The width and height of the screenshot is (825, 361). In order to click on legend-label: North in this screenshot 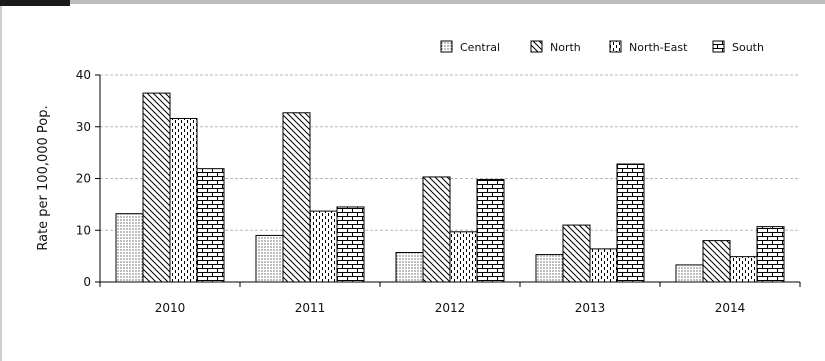, I will do `click(565, 47)`.